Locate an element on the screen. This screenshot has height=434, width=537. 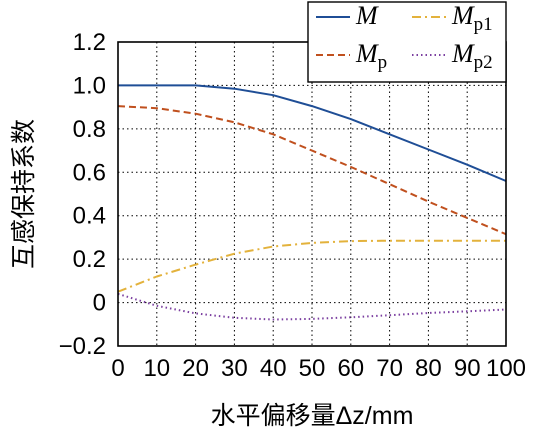
x-tick-label: 0 is located at coordinates (117, 368).